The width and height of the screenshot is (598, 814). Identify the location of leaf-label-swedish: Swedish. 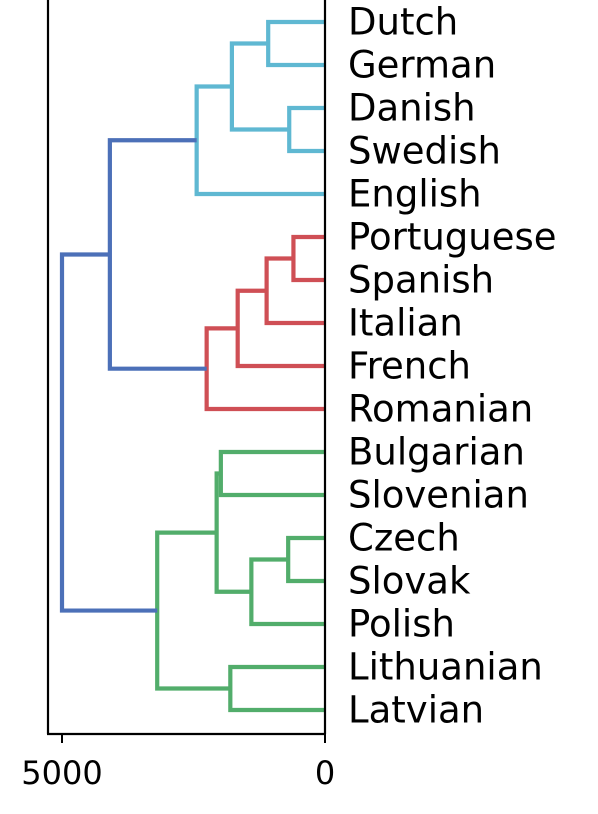
(424, 151).